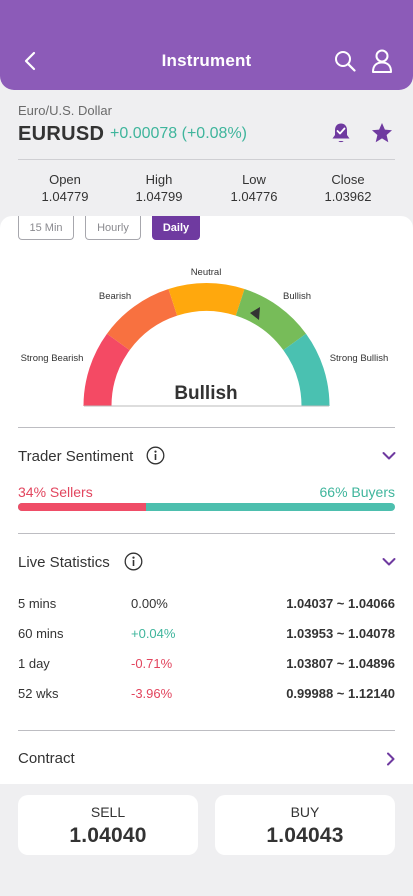  I want to click on stat-change: -3.96%, so click(152, 693).